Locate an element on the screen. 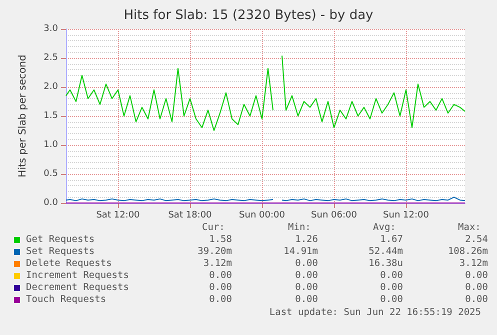 The width and height of the screenshot is (497, 335). text: 14.91m is located at coordinates (300, 251).